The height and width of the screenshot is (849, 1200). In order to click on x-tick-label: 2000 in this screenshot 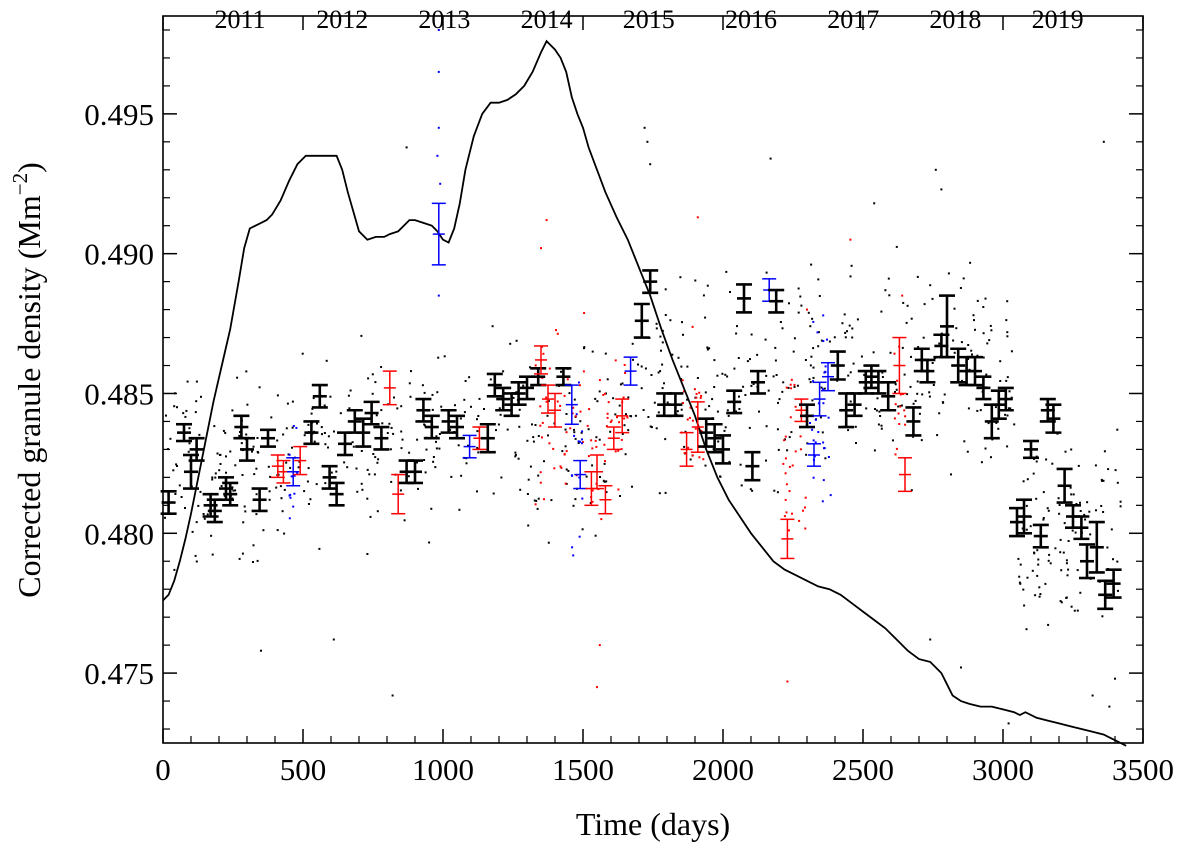, I will do `click(723, 769)`.